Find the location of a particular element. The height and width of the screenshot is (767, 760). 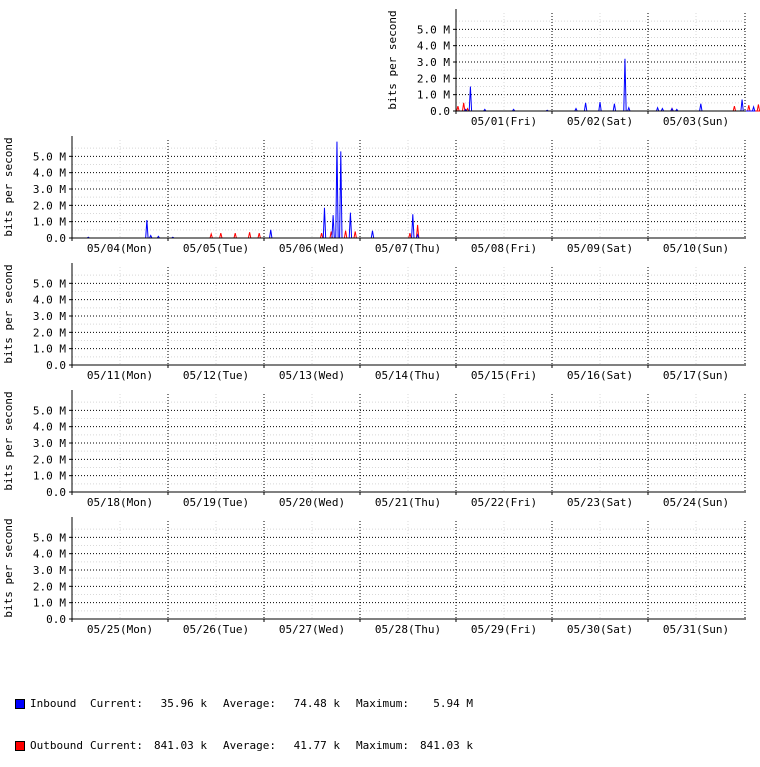

legend-current-value: 35.96 k is located at coordinates (183, 703).